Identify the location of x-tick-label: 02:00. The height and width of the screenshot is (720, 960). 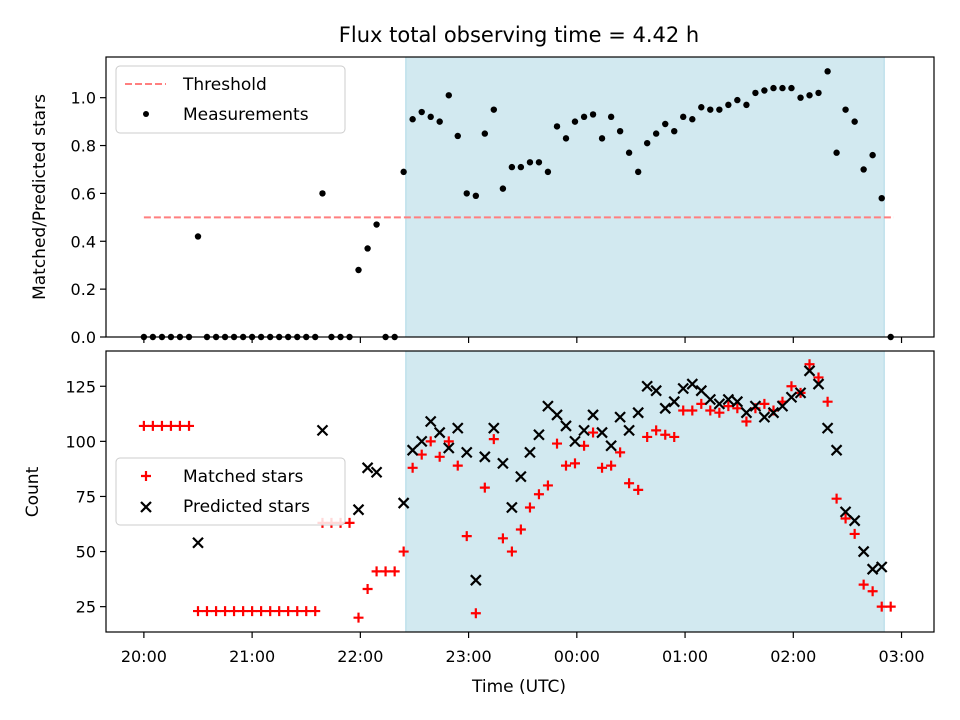
(793, 656).